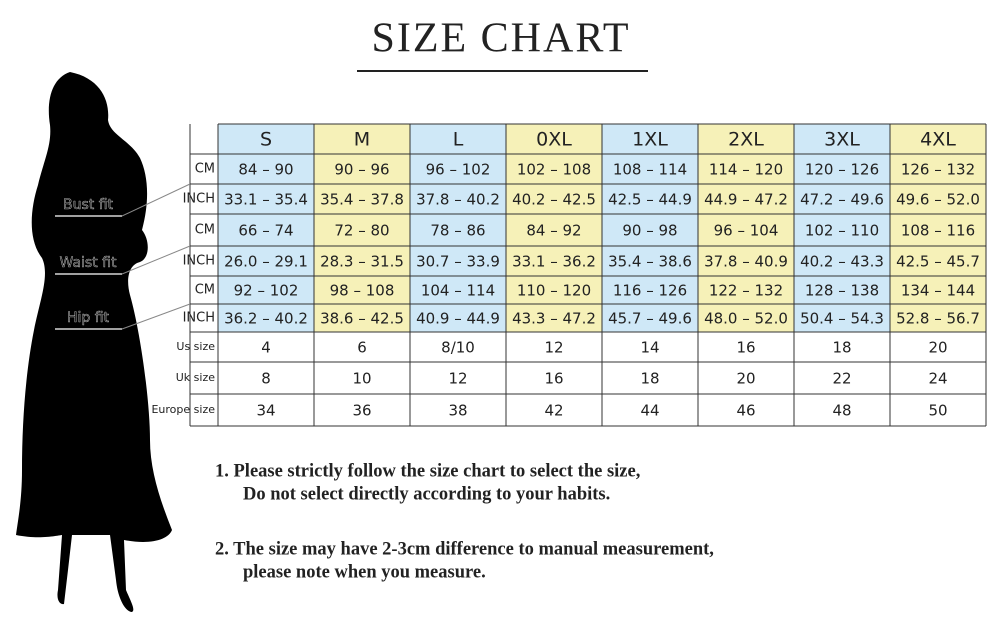 The width and height of the screenshot is (1000, 623). I want to click on cell-value: 108 – 116, so click(938, 231).